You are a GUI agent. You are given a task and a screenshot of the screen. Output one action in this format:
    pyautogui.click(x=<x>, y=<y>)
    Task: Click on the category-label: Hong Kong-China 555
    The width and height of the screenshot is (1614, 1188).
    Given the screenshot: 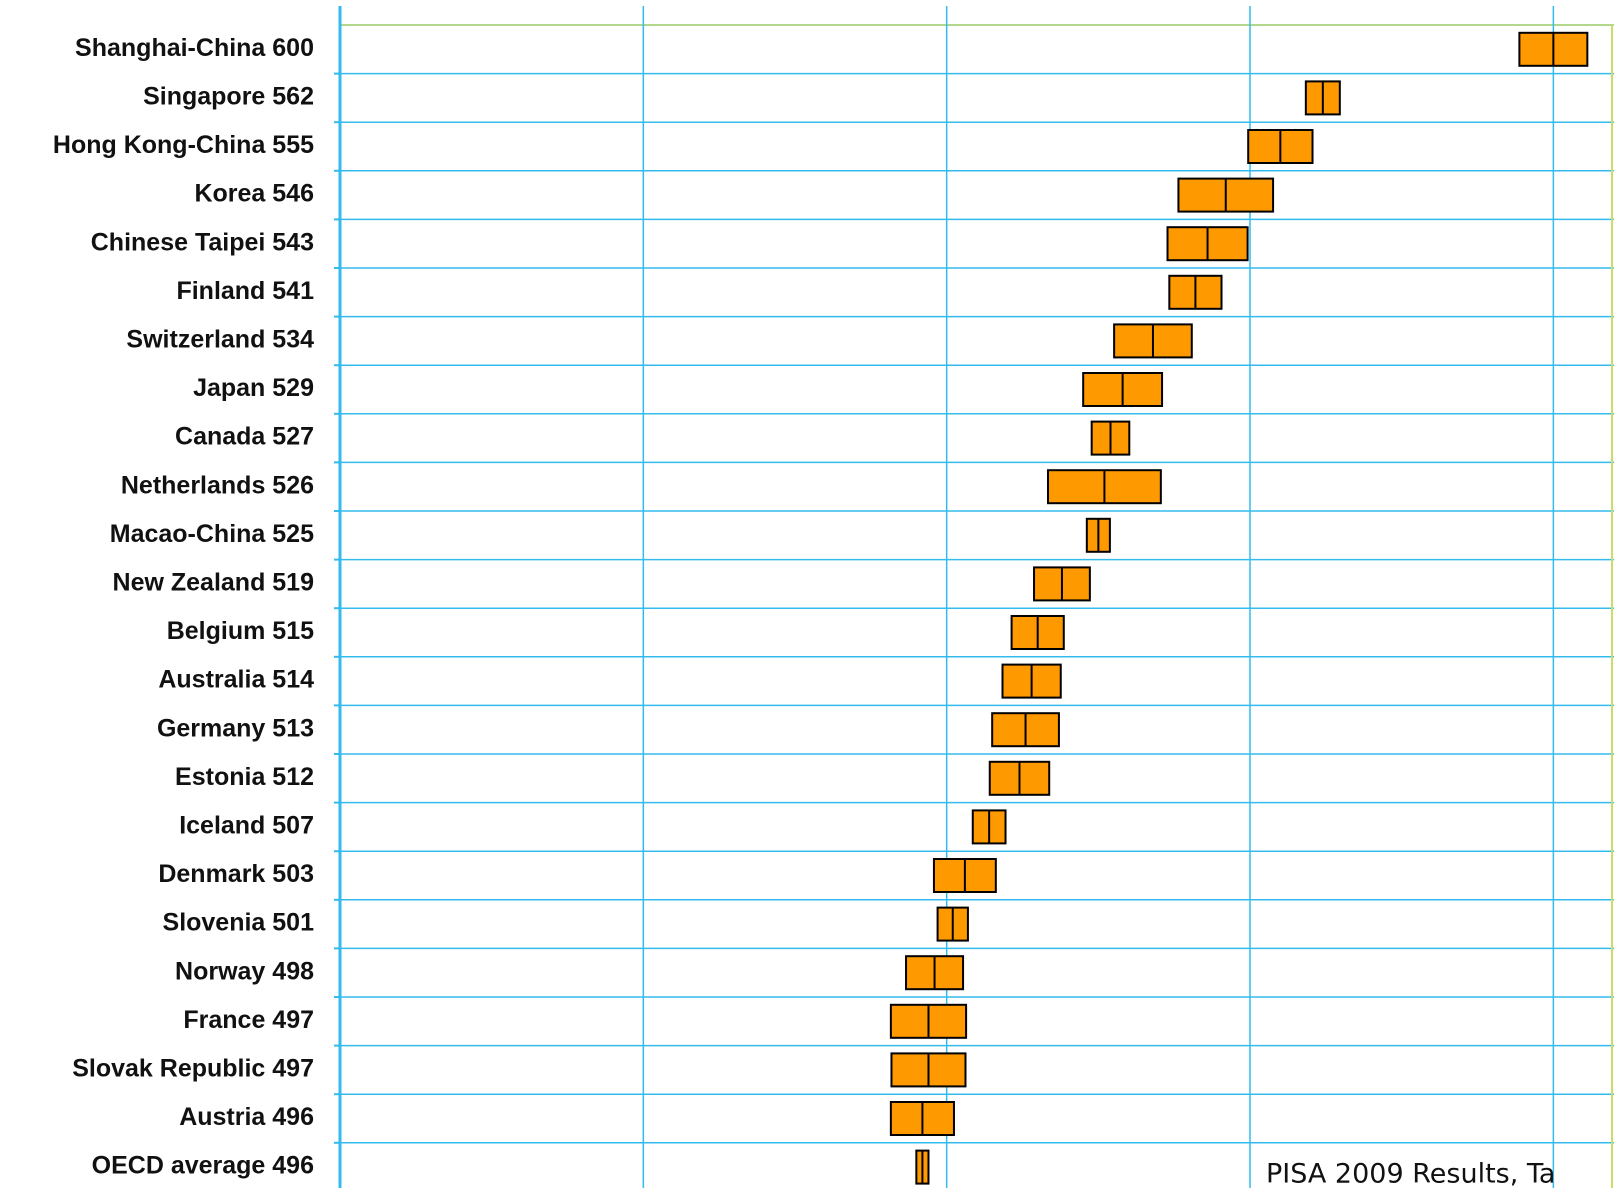 What is the action you would take?
    pyautogui.click(x=183, y=145)
    